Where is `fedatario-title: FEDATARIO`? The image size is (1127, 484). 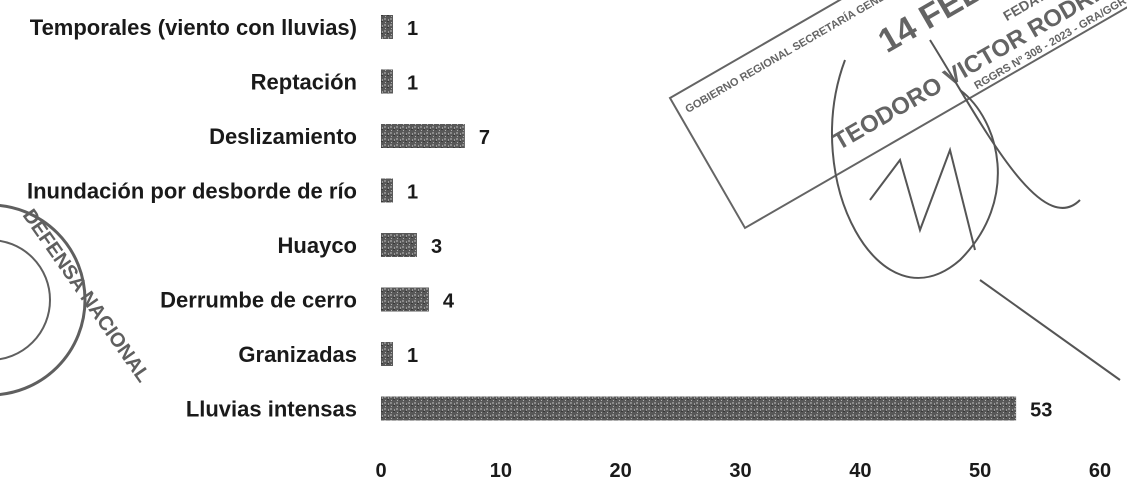
fedatario-title: FEDATARIO is located at coordinates (1038, 12).